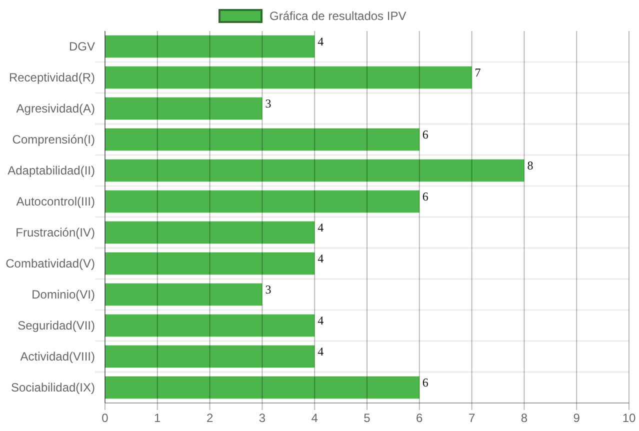  What do you see at coordinates (530, 165) in the screenshot?
I see `data-label: 8` at bounding box center [530, 165].